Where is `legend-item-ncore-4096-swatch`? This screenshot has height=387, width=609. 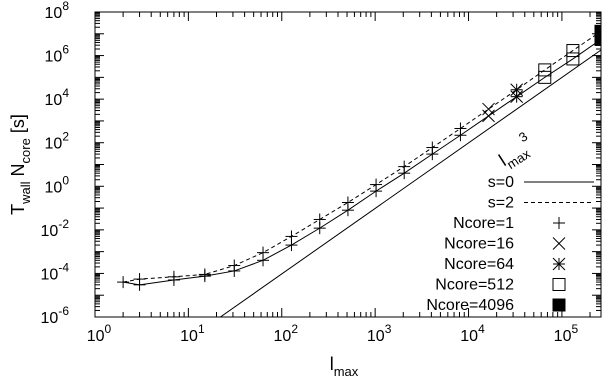 legend-item-ncore-4096-swatch is located at coordinates (559, 305).